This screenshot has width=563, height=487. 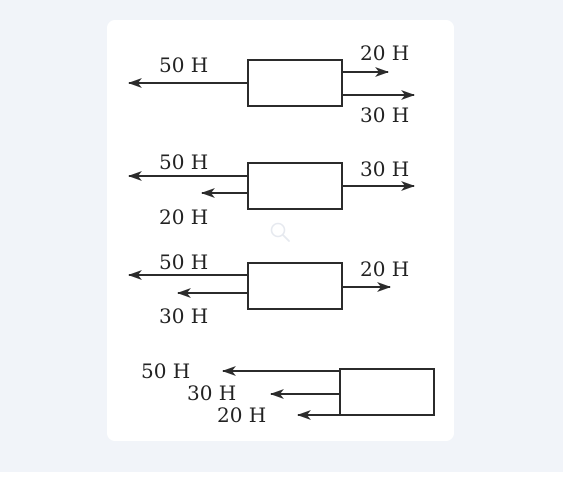 I want to click on variant-2: 50 H 20 H 30 H, so click(x=271, y=189).